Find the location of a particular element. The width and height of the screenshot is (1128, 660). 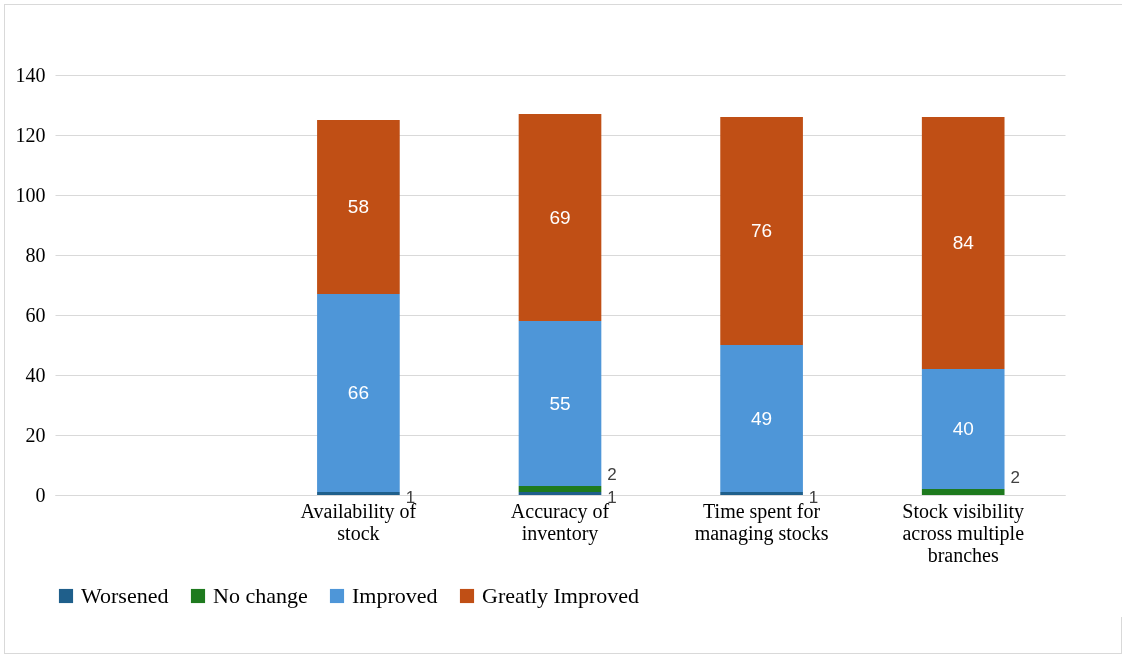

y-tick-label: 80 is located at coordinates (35, 254).